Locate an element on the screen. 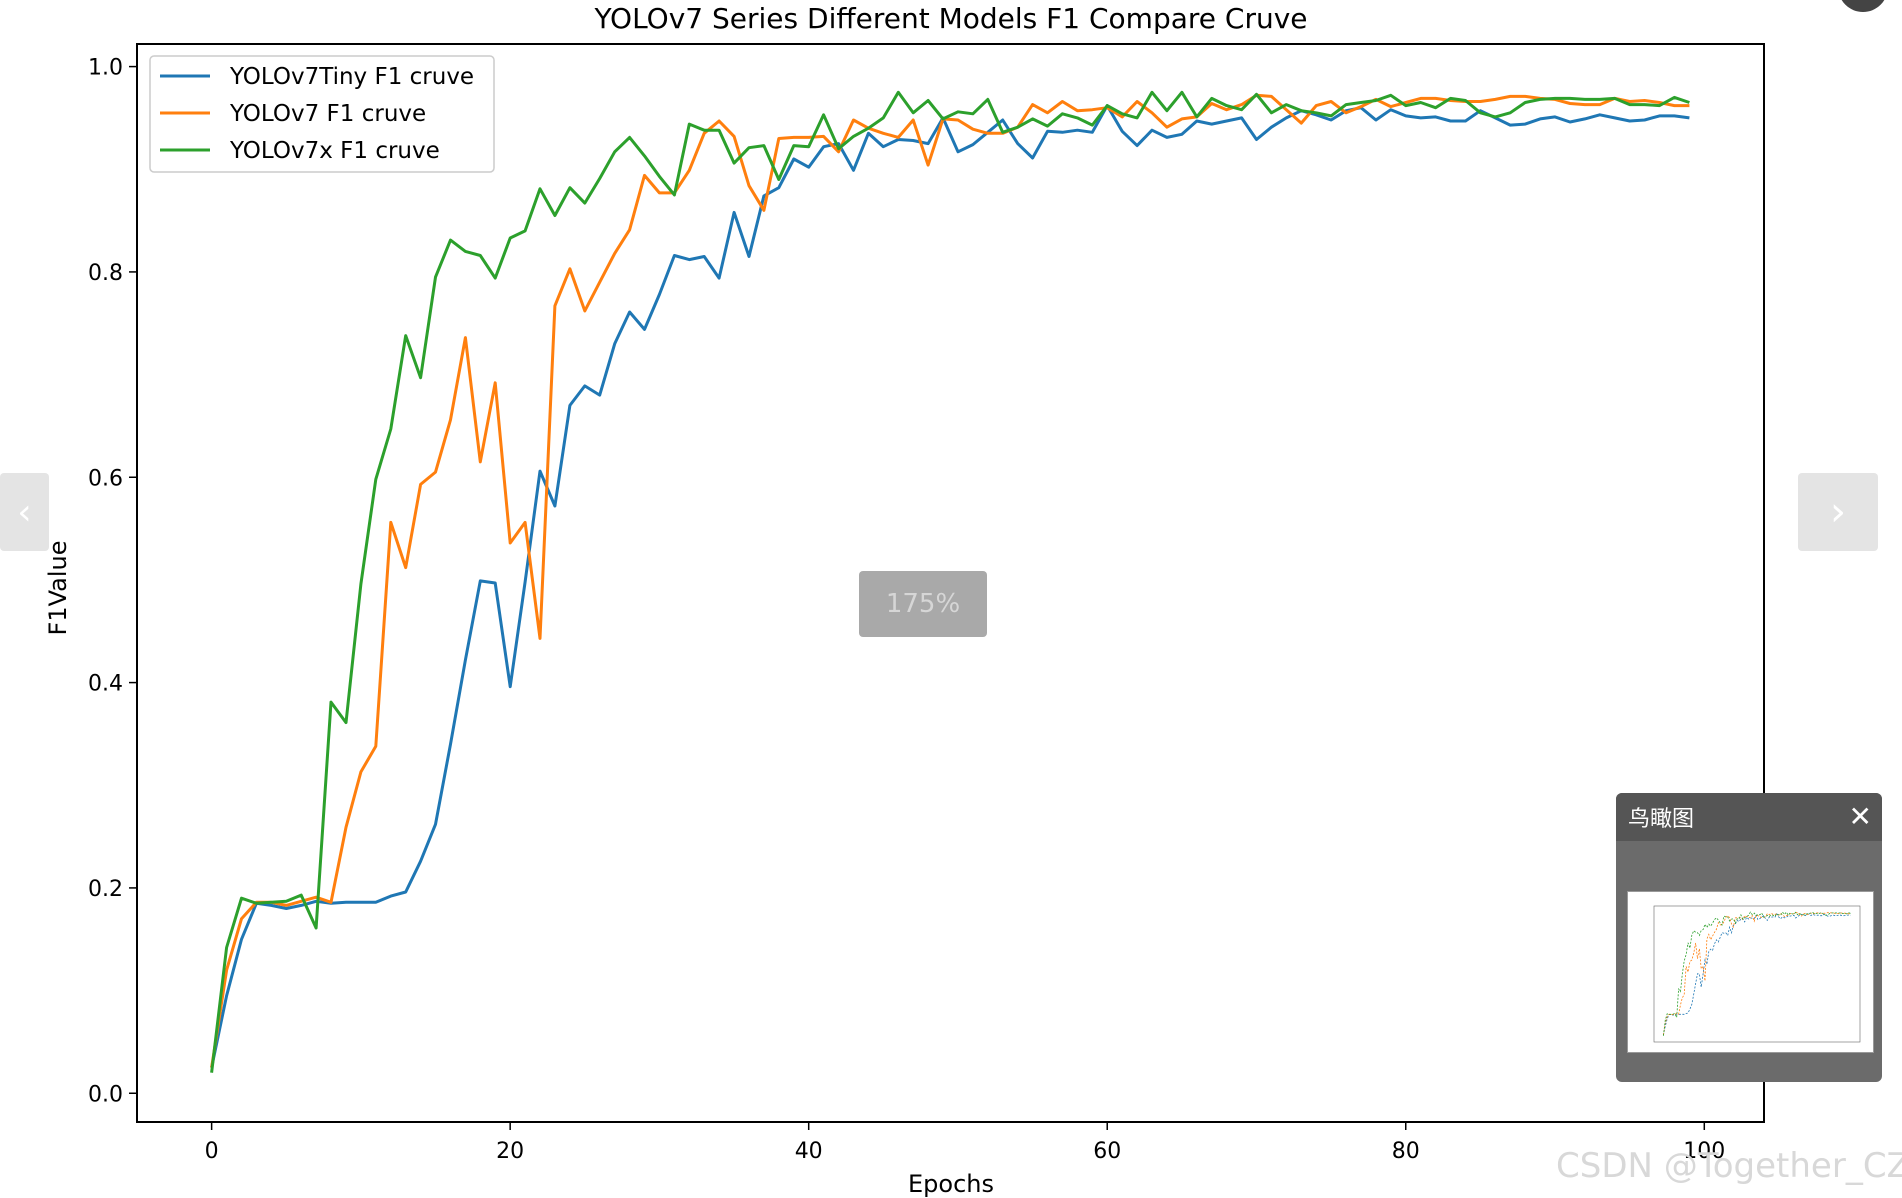  birdseye-thumbnail is located at coordinates (1750, 972).